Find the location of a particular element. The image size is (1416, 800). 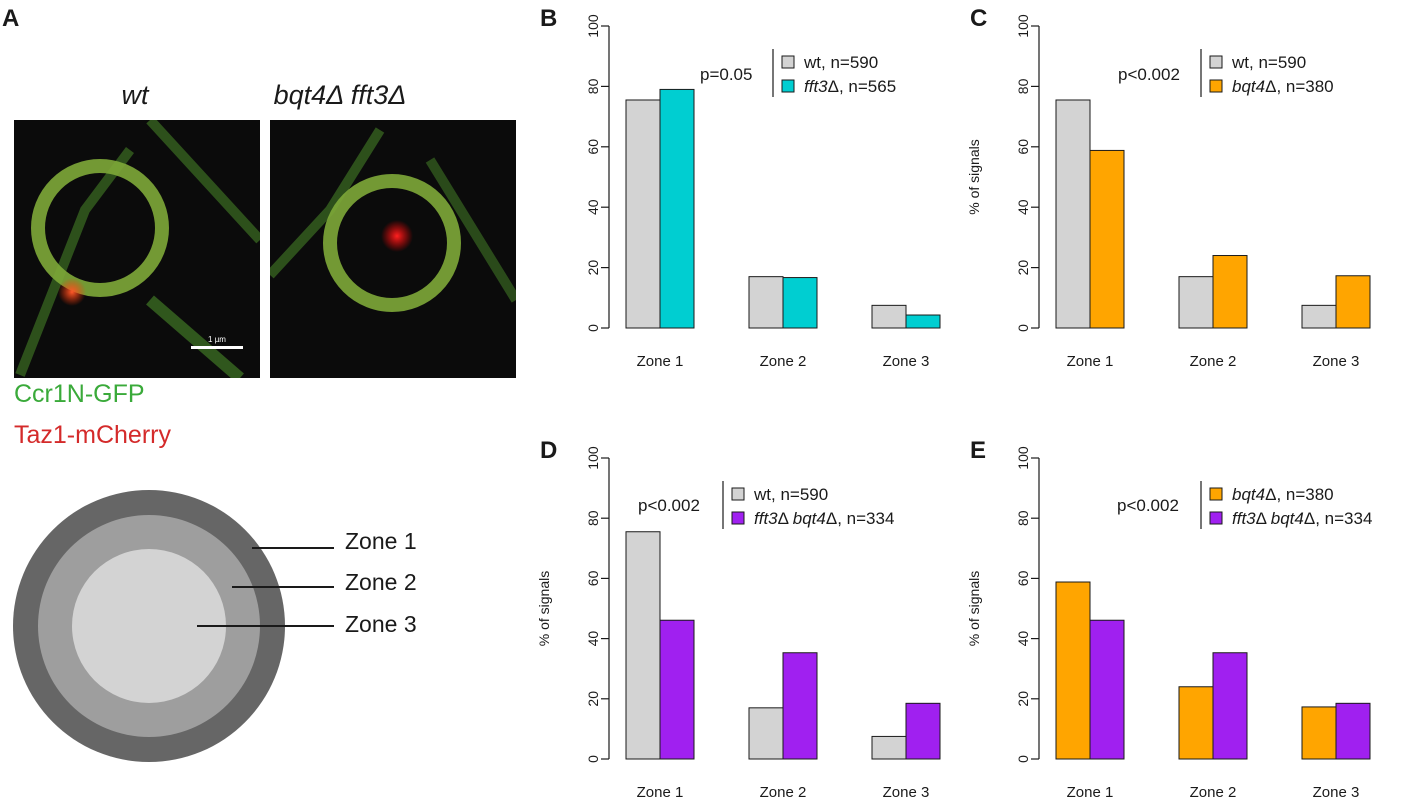

panel-label-a: A is located at coordinates (10, 18).